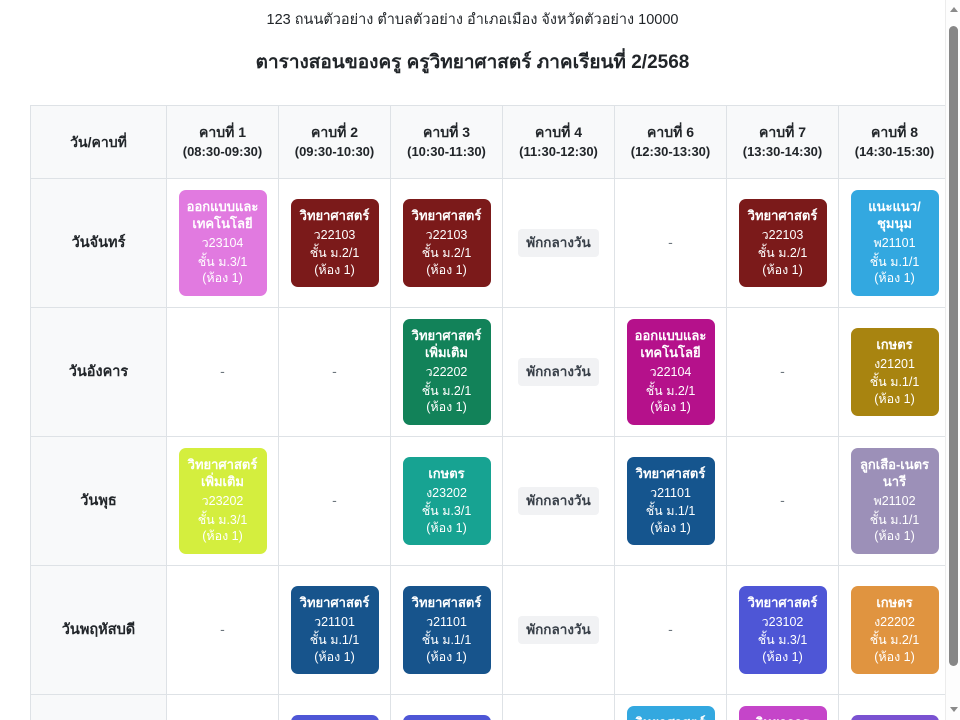 The width and height of the screenshot is (960, 720). I want to click on subject-code: พ21101, so click(894, 243).